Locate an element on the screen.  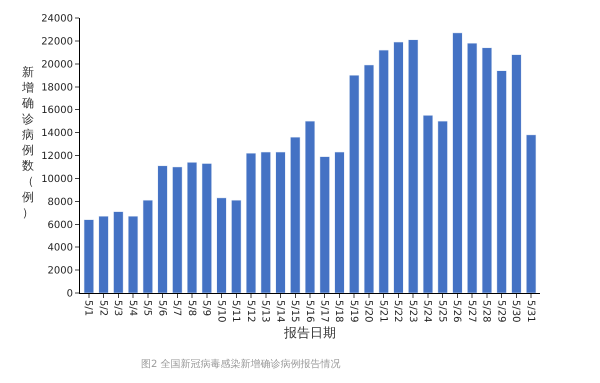
x-tick-label: 5/23 is located at coordinates (412, 311).